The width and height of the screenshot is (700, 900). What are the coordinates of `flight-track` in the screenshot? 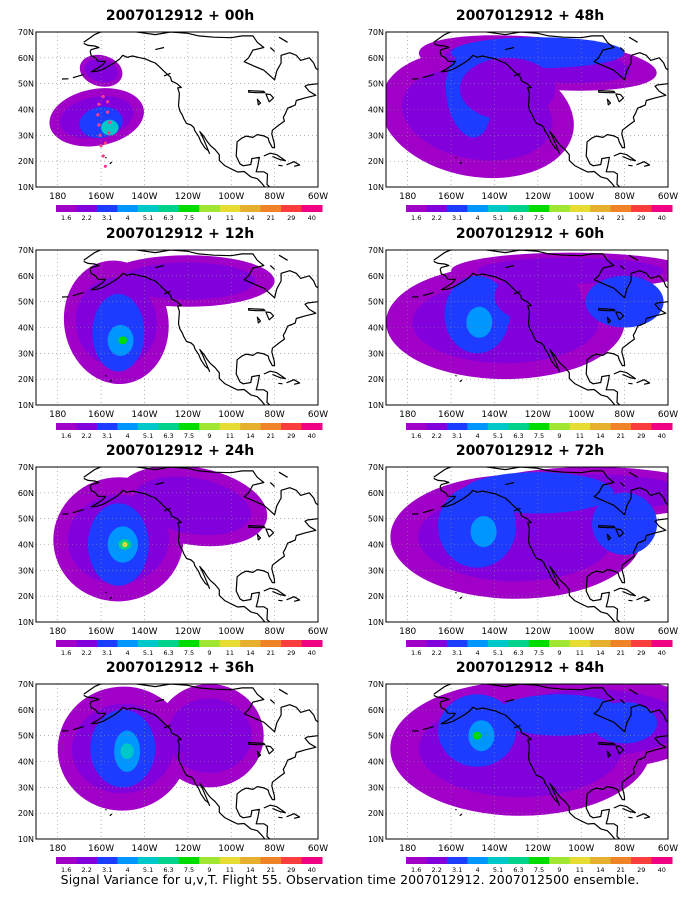 It's located at (104, 131).